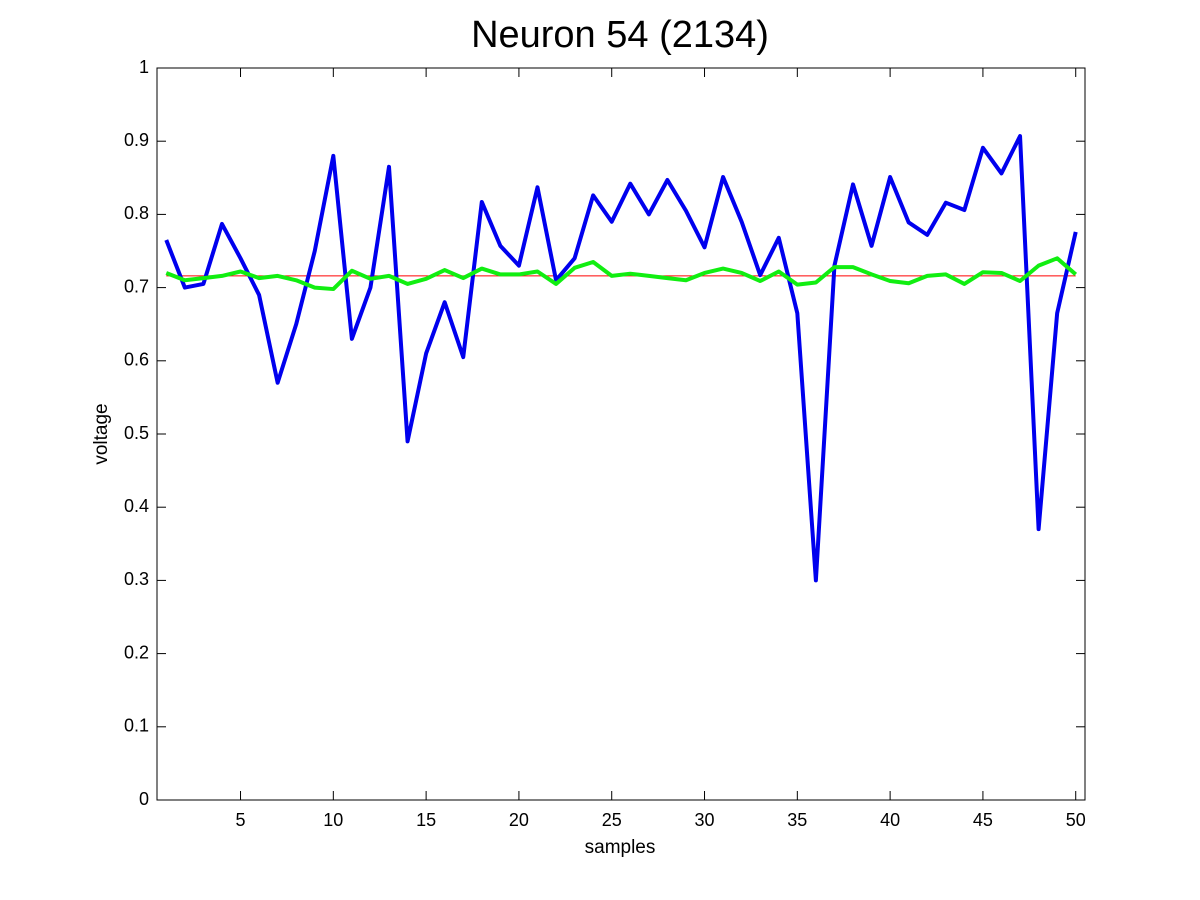 This screenshot has width=1200, height=900. What do you see at coordinates (136, 360) in the screenshot?
I see `y-tick-label: 0.6` at bounding box center [136, 360].